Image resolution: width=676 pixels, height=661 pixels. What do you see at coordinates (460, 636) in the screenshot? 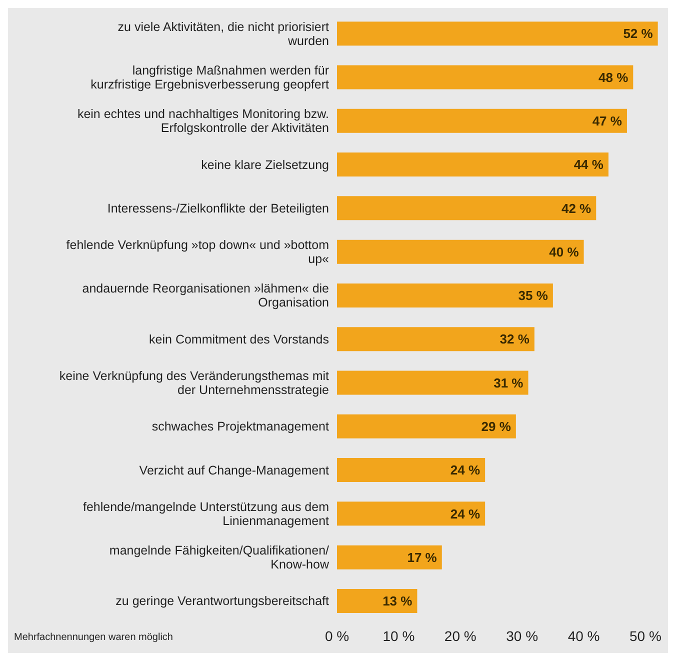
I see `x-tick-label: 20 %` at bounding box center [460, 636].